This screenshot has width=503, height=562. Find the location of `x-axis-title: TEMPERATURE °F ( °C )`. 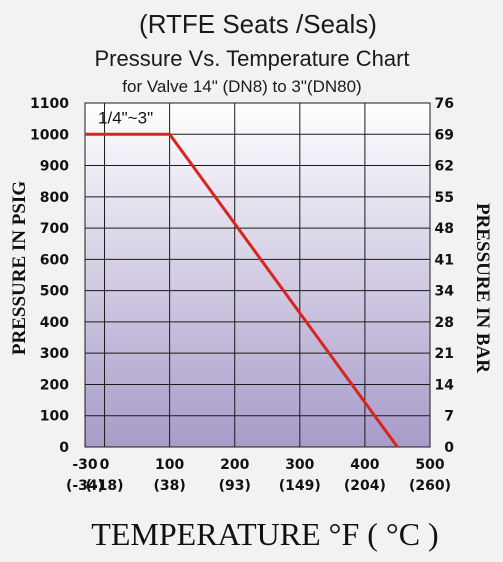

x-axis-title: TEMPERATURE °F ( °C ) is located at coordinates (264, 534).